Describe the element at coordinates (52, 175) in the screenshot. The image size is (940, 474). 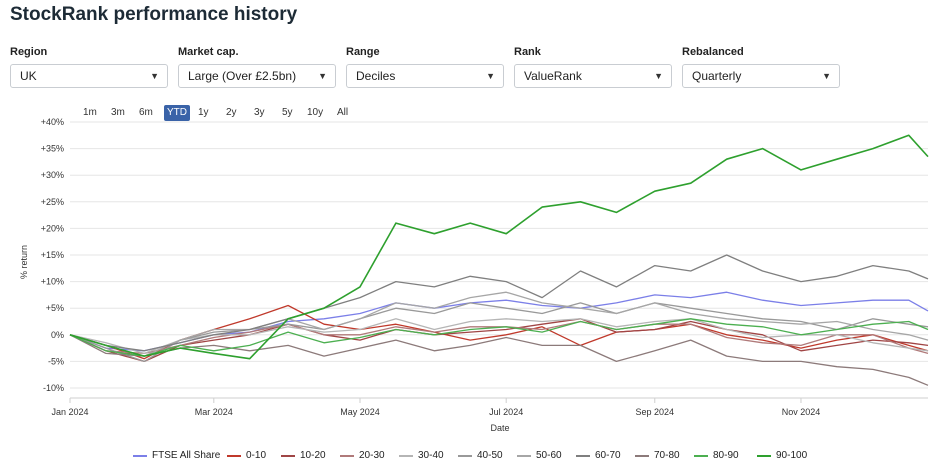
I see `y-tick-label: +30%` at that location.